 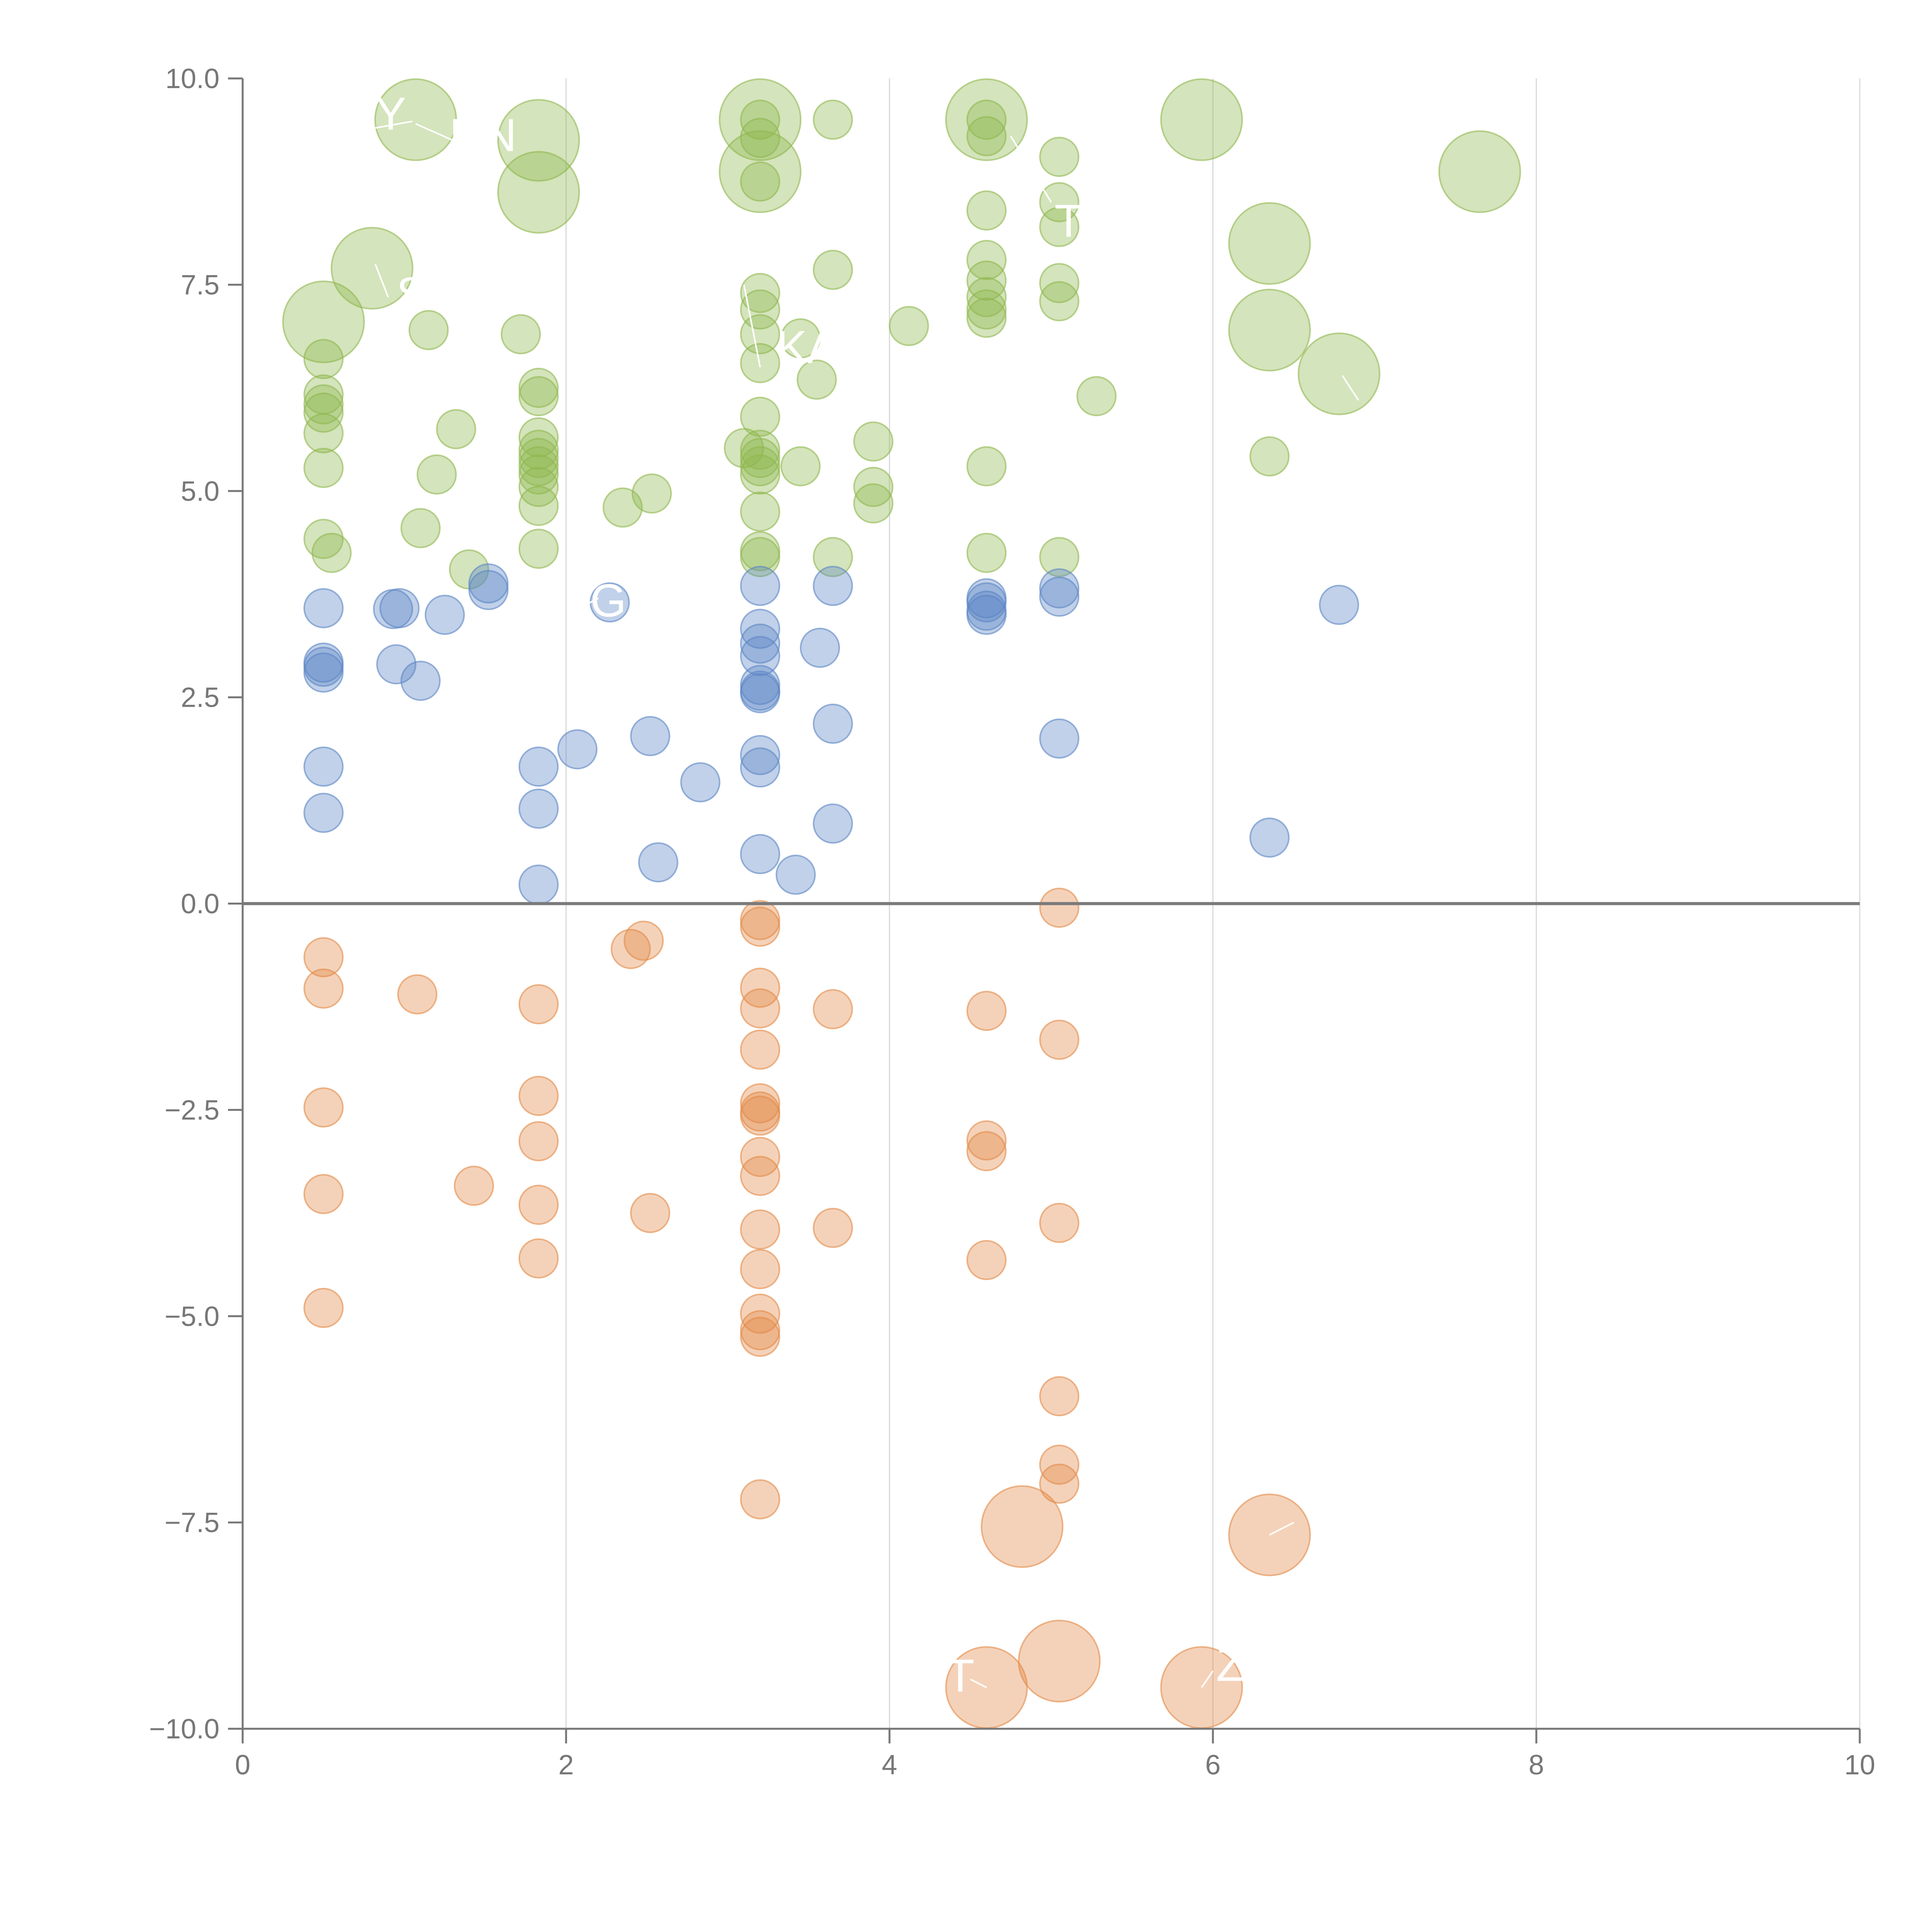 I want to click on annotation-label: KAV, so click(x=821, y=347).